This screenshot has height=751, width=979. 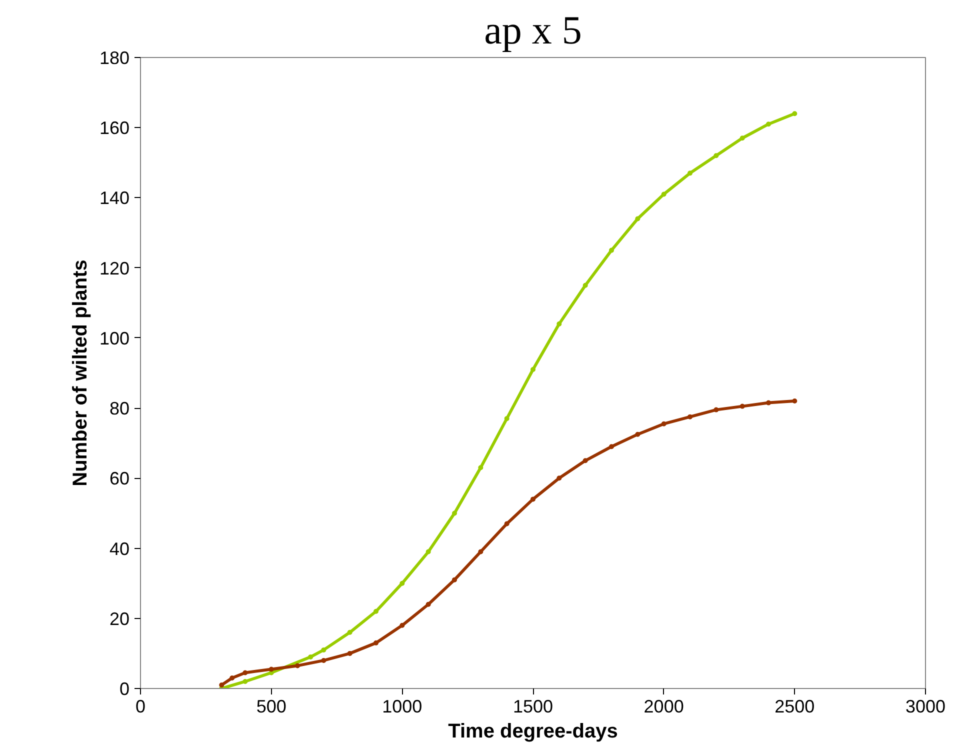 I want to click on y-tick-label: 60, so click(x=119, y=478).